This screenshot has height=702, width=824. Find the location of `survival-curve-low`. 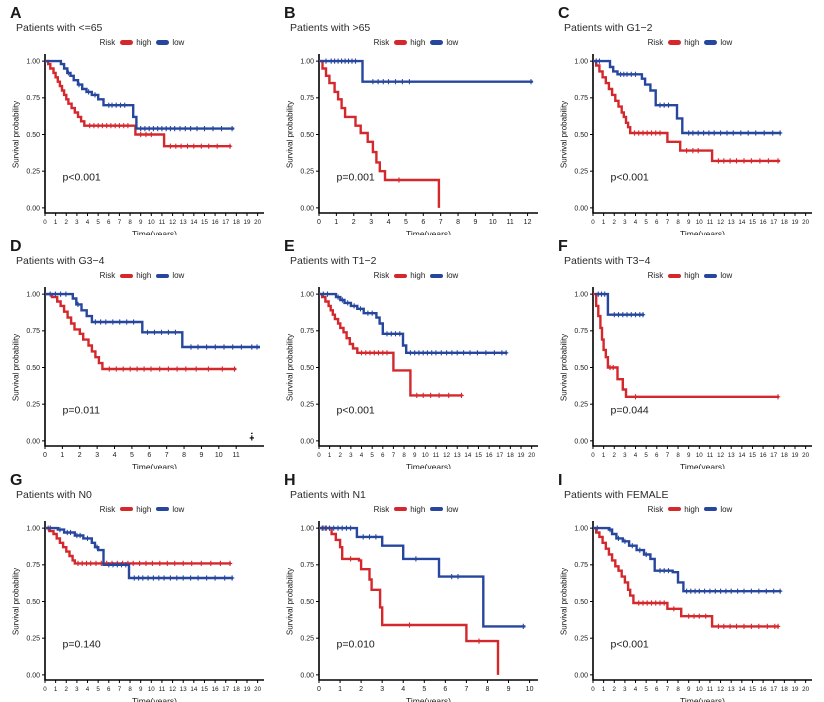

survival-curve-low is located at coordinates (139, 552).